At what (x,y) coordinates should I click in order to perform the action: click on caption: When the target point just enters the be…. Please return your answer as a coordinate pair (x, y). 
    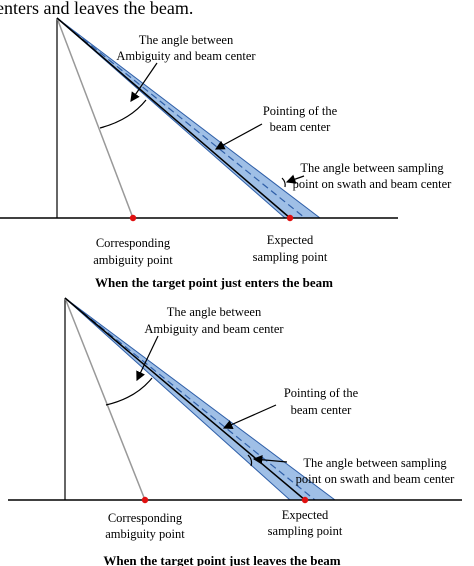
    Looking at the image, I should click on (214, 282).